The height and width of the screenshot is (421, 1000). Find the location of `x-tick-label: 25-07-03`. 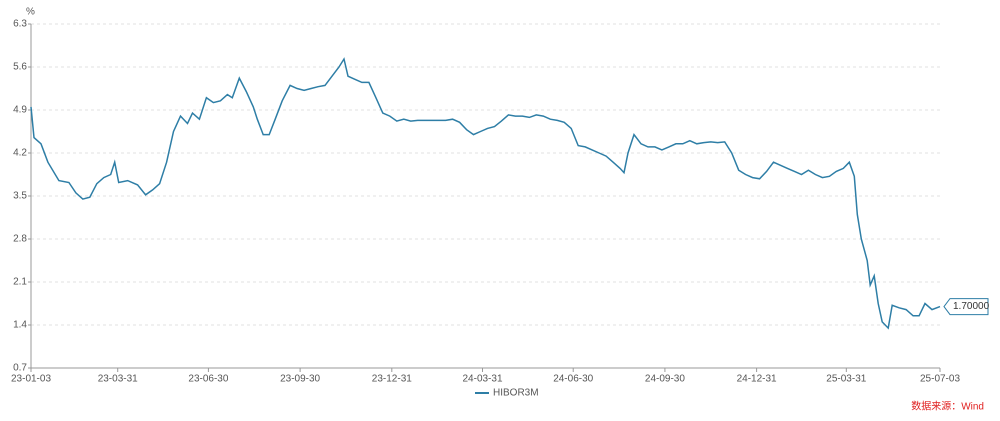

x-tick-label: 25-07-03 is located at coordinates (940, 379).